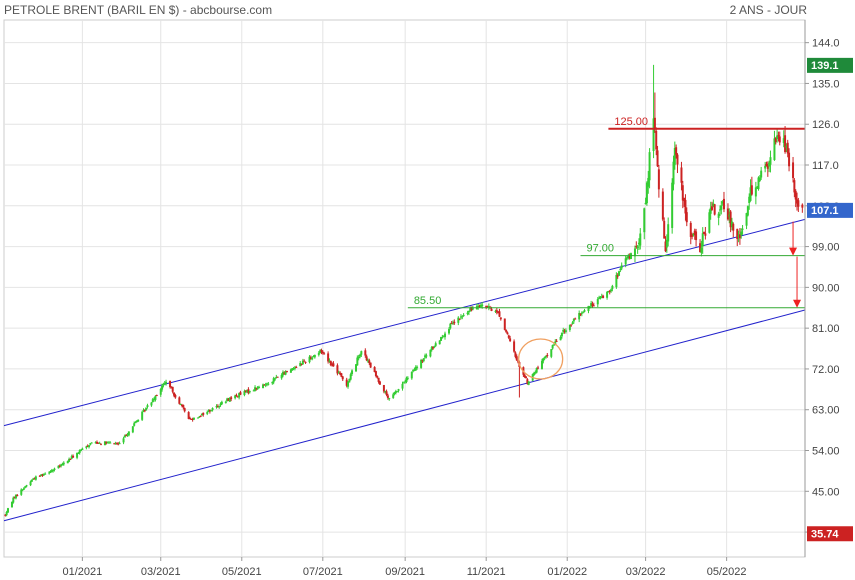  I want to click on y-tick-label: 117.0, so click(825, 166).